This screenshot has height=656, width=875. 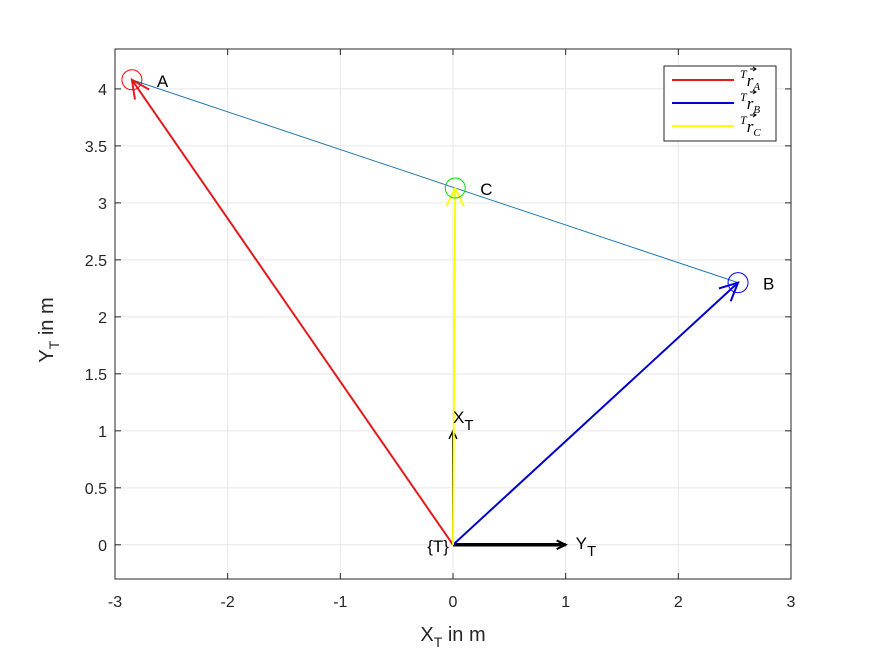 What do you see at coordinates (753, 69) in the screenshot?
I see `legend-vector-arrow-a` at bounding box center [753, 69].